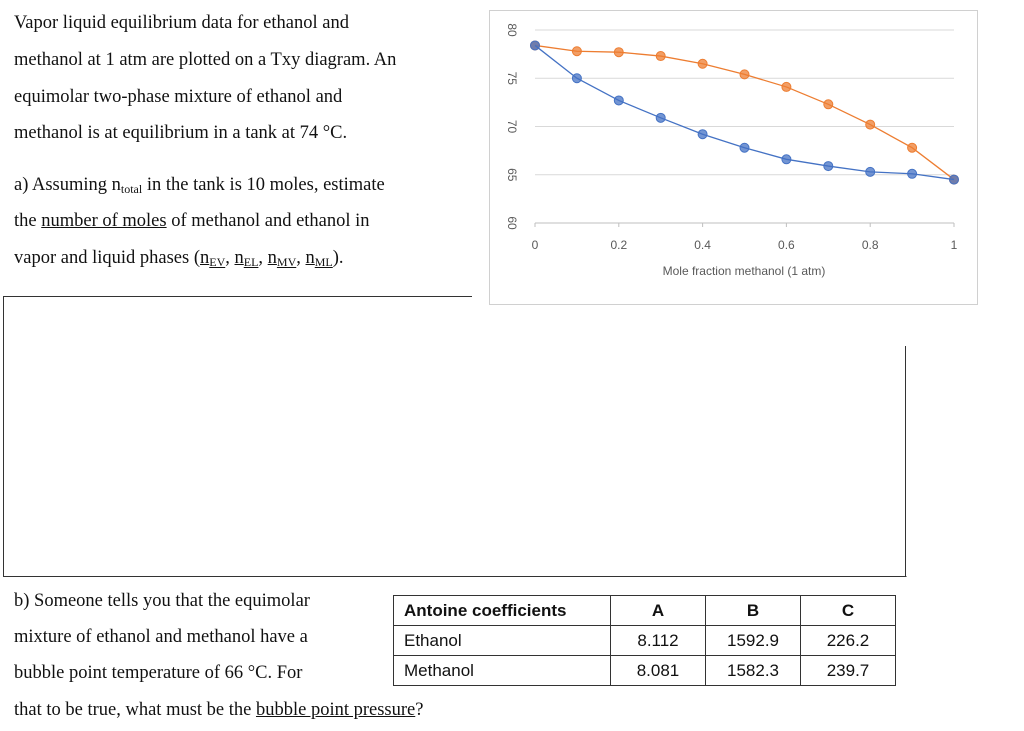  Describe the element at coordinates (512, 223) in the screenshot. I see `y-tick-label: 60` at that location.